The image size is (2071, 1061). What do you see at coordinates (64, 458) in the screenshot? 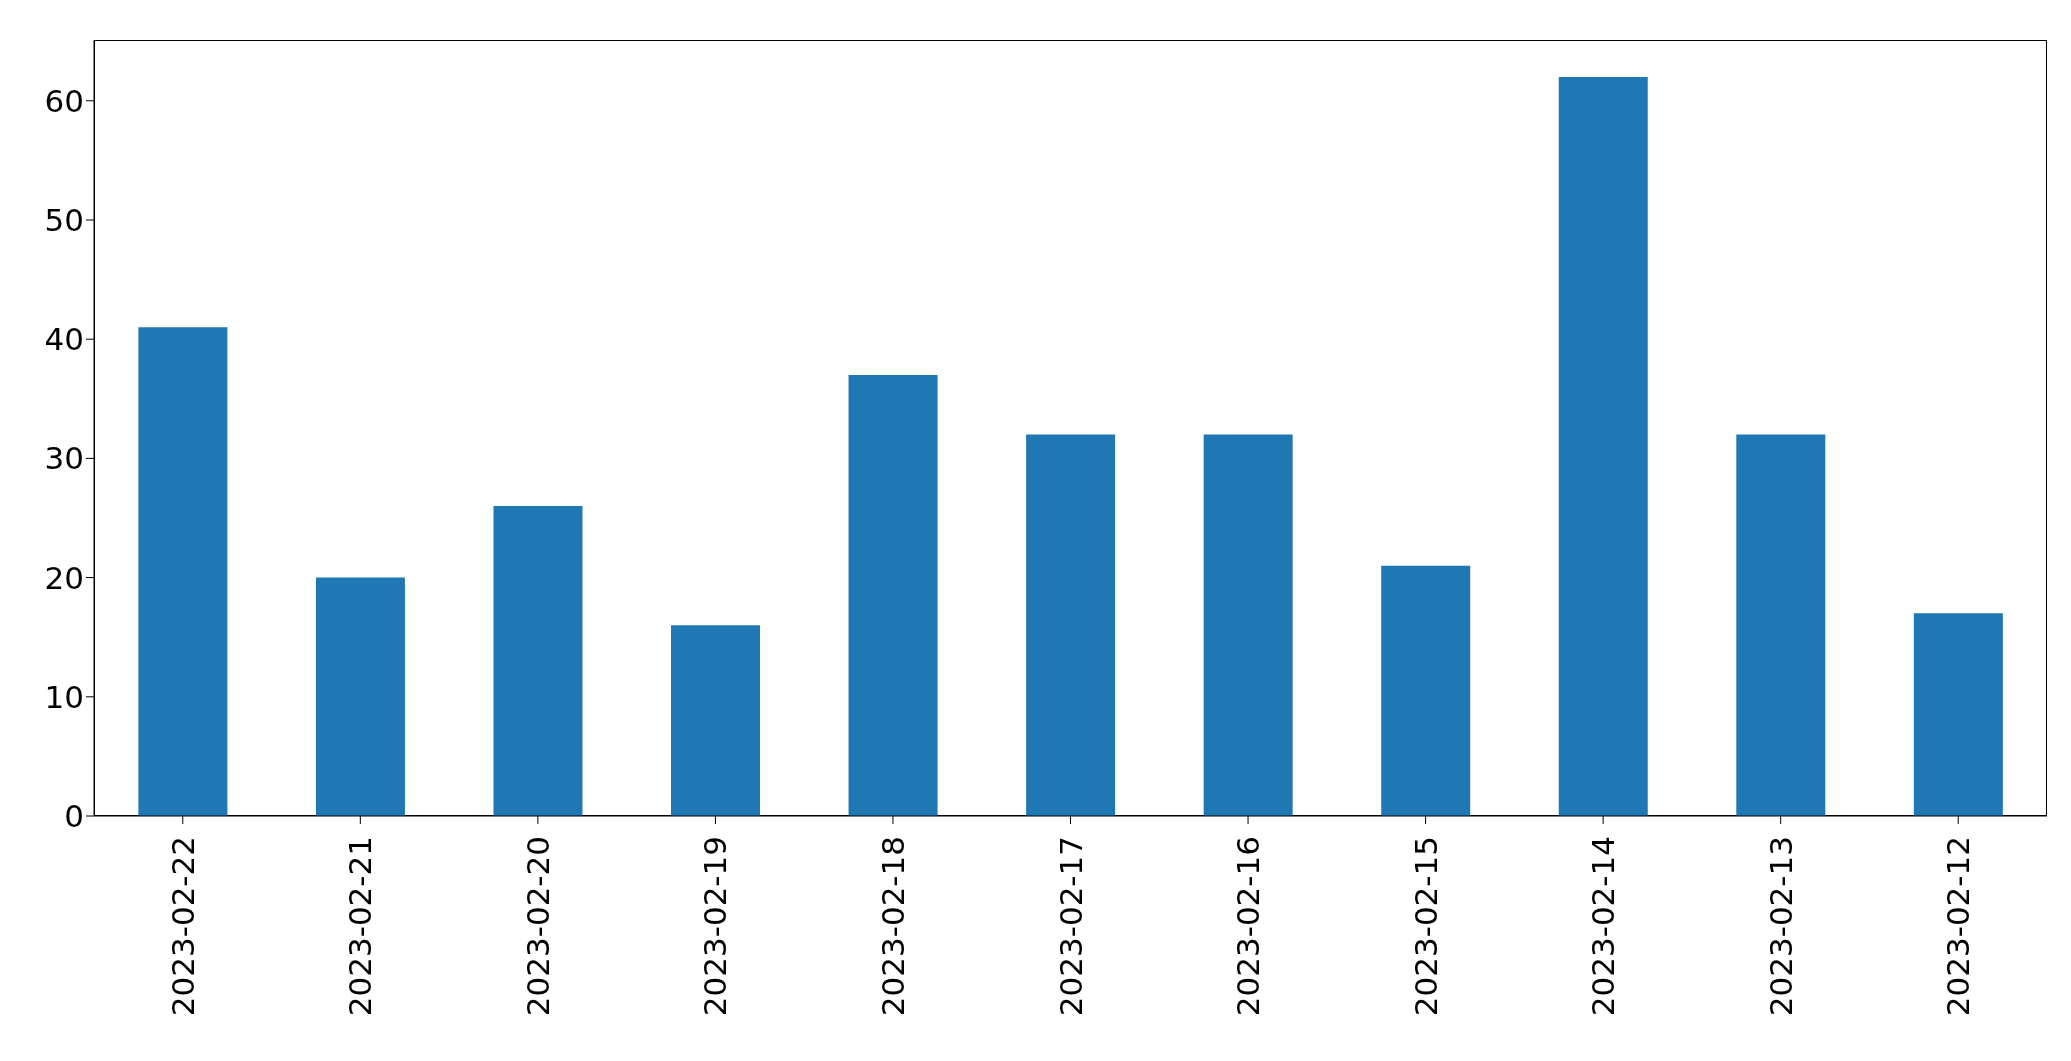
I see `y-tick-label: 30` at bounding box center [64, 458].